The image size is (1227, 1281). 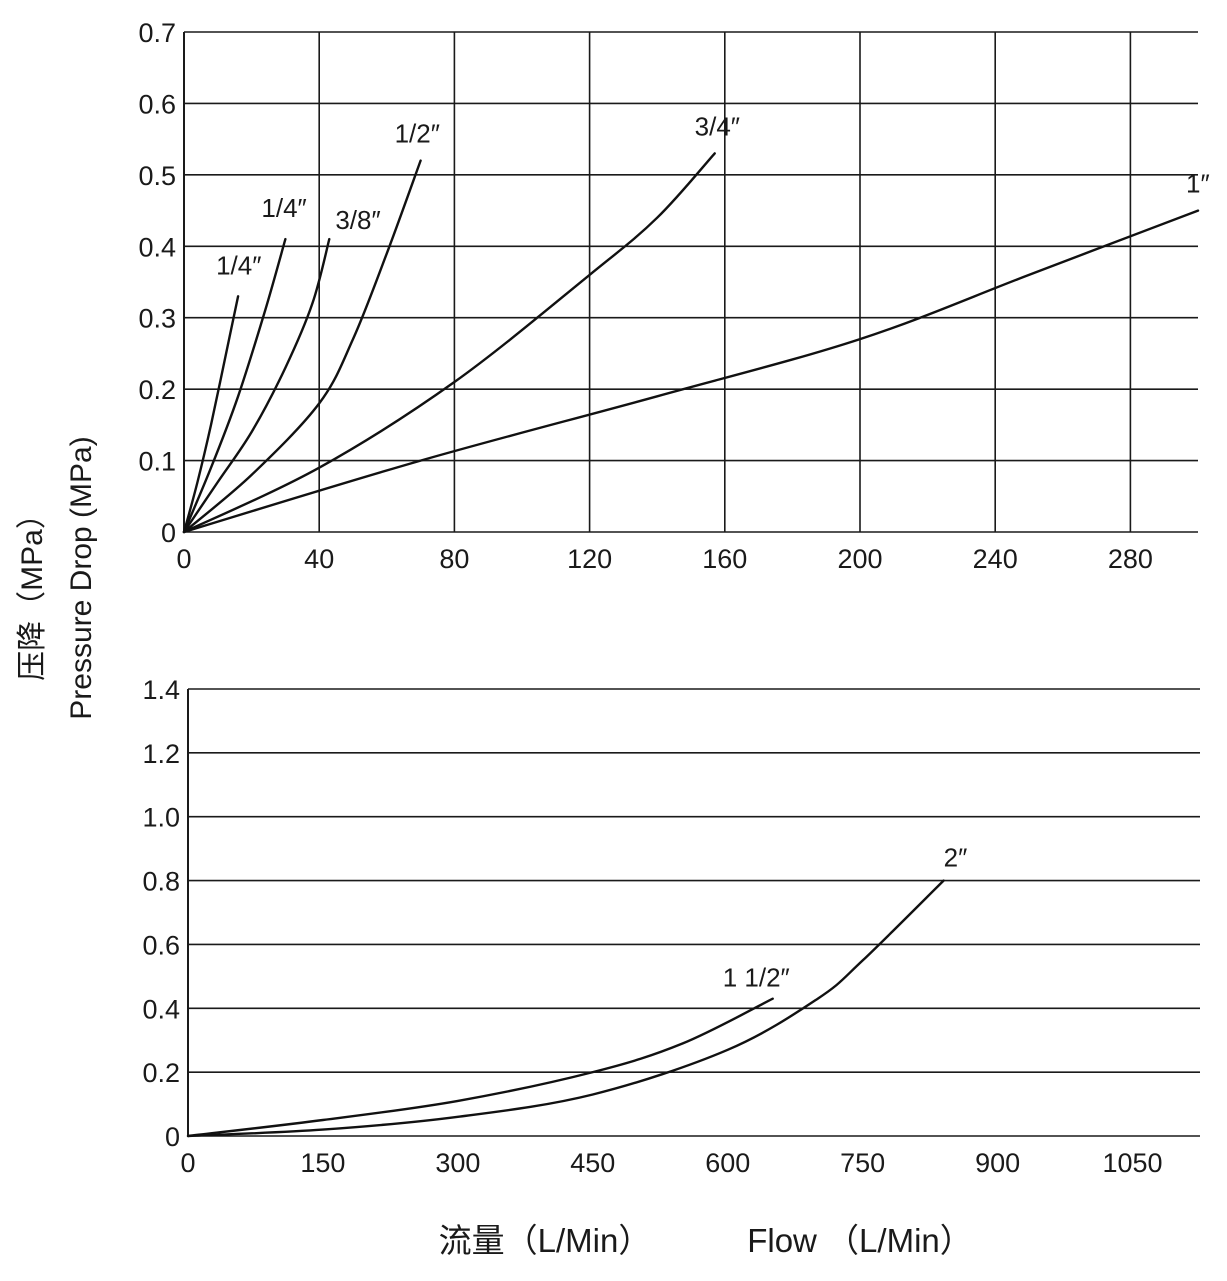 I want to click on series-label: 1 1/2″, so click(x=756, y=978).